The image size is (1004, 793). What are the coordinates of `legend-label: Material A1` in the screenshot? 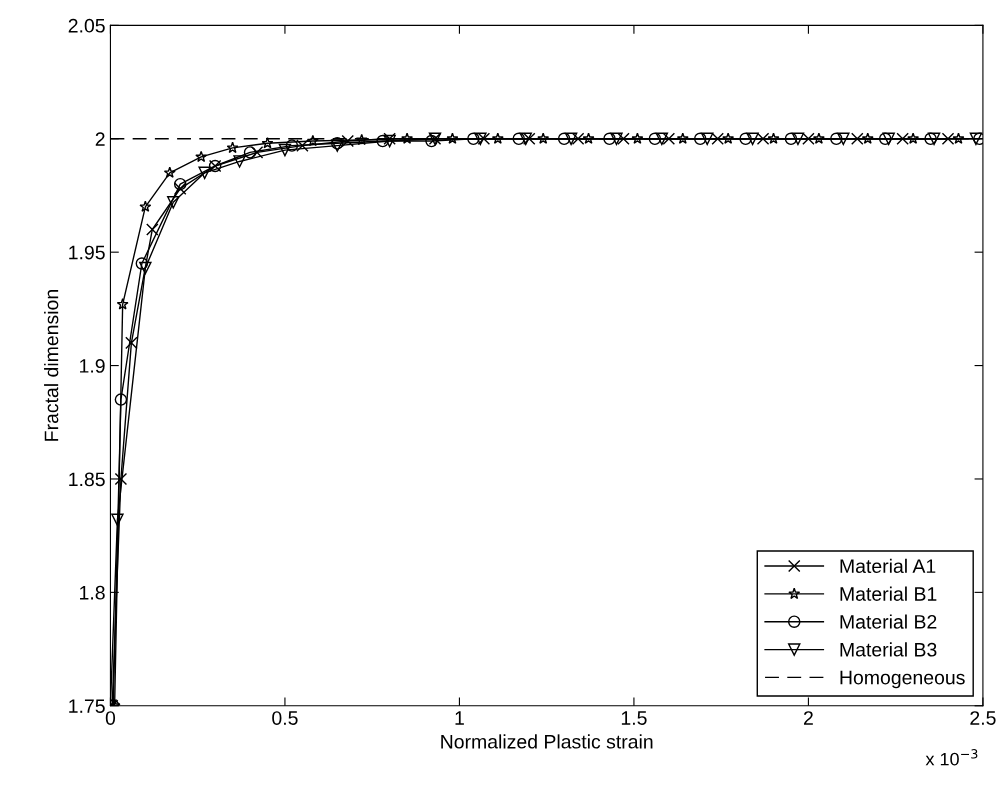 It's located at (888, 566).